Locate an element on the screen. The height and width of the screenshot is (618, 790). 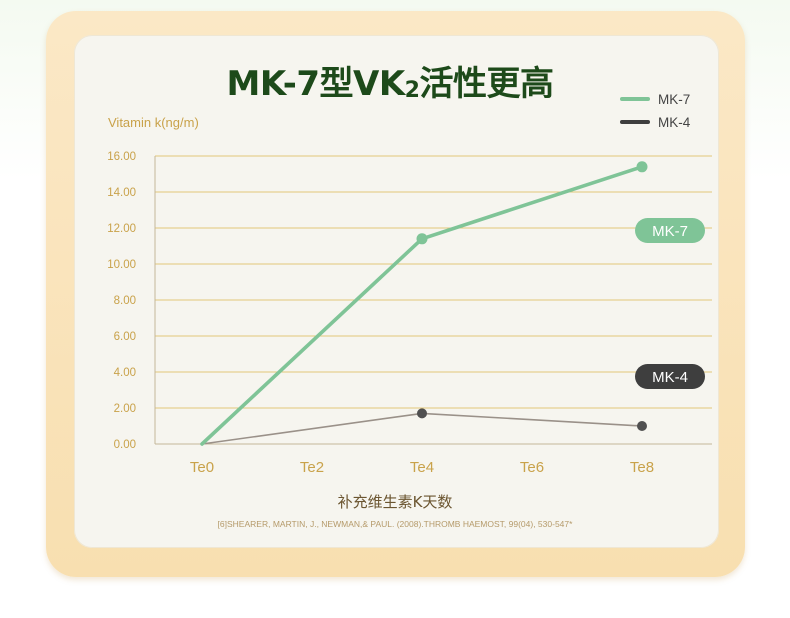
y-tick-label: 6.00 is located at coordinates (125, 337).